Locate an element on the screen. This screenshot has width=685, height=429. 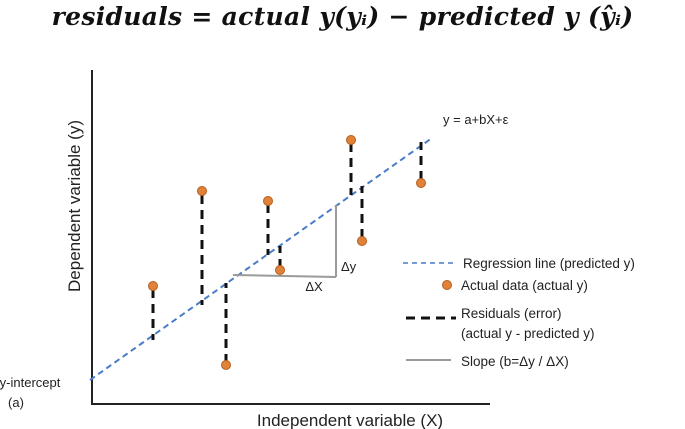
legend-regression-label: Regression line (predicted y) is located at coordinates (549, 263).